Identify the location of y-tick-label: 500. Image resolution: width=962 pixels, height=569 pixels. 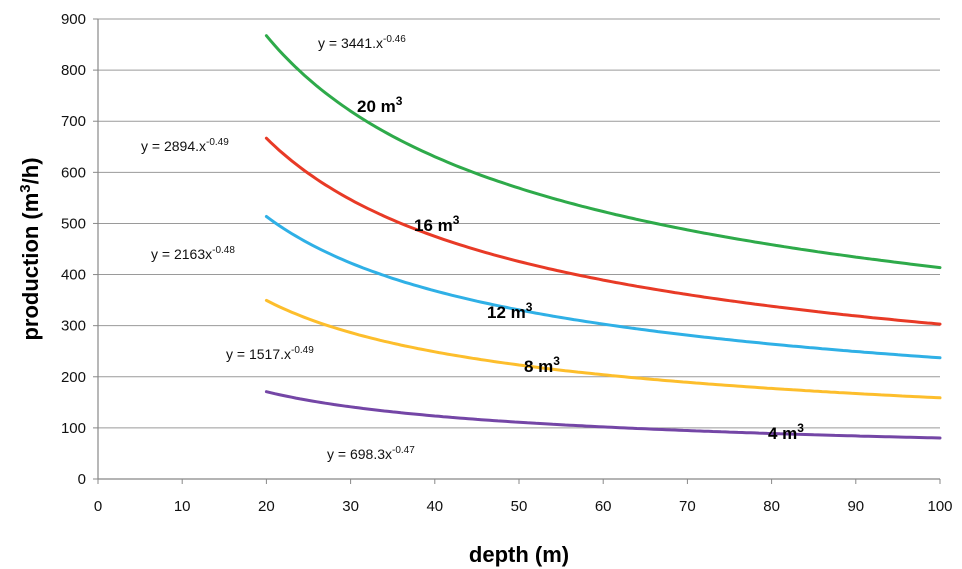
(73, 223).